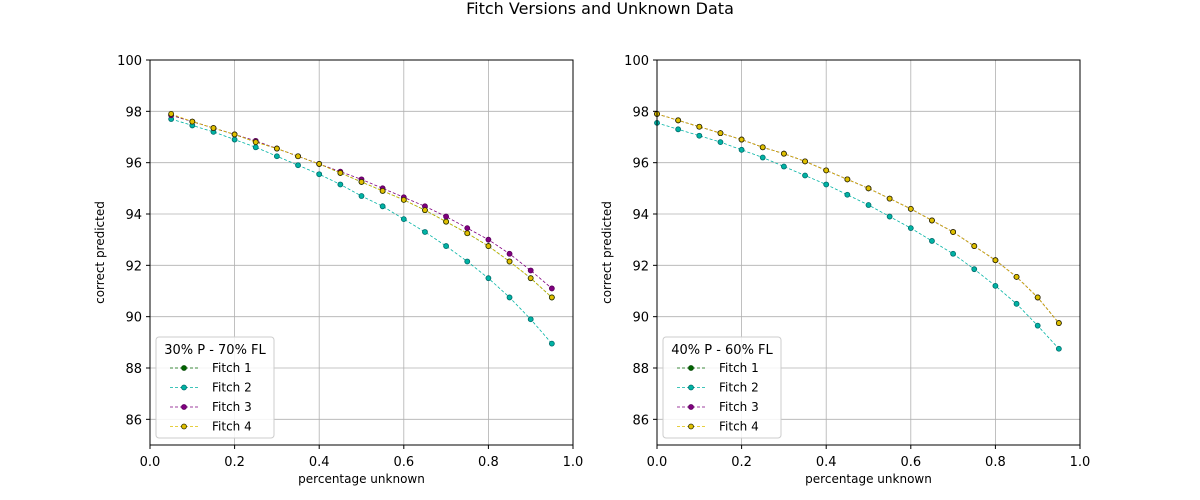 The height and width of the screenshot is (500, 1200). What do you see at coordinates (133, 318) in the screenshot?
I see `y-tick-label: 90` at bounding box center [133, 318].